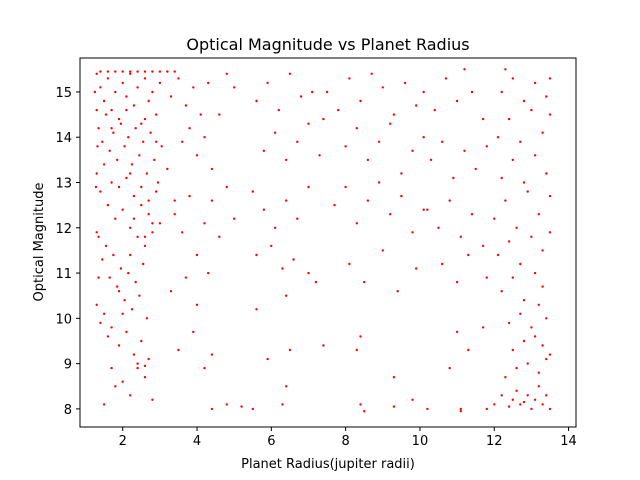  What do you see at coordinates (494, 441) in the screenshot?
I see `x-tick-label: 12` at bounding box center [494, 441].